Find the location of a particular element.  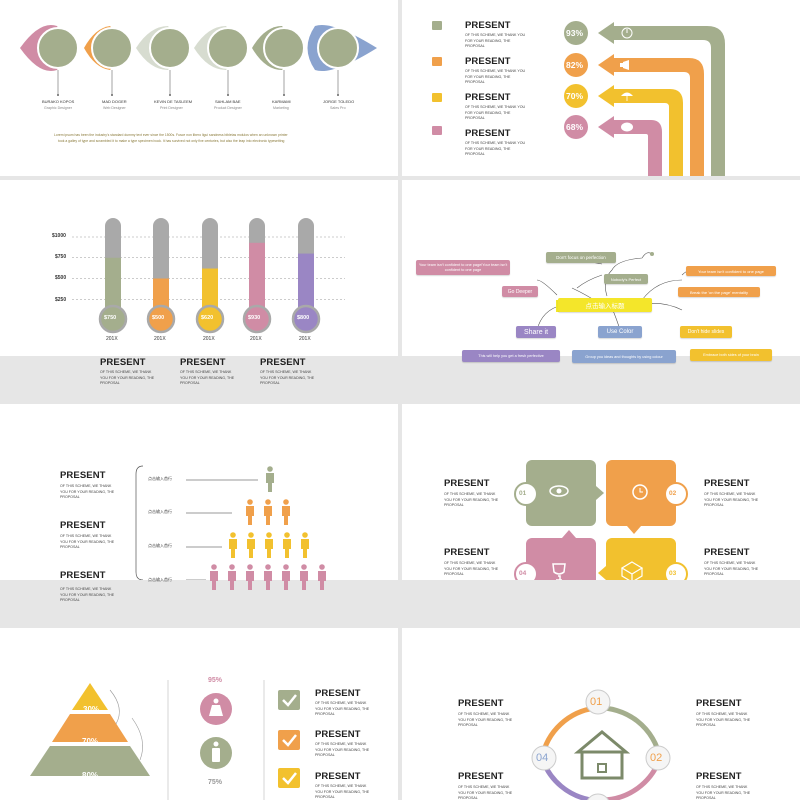

bar-value-label: $930 is located at coordinates (254, 318).